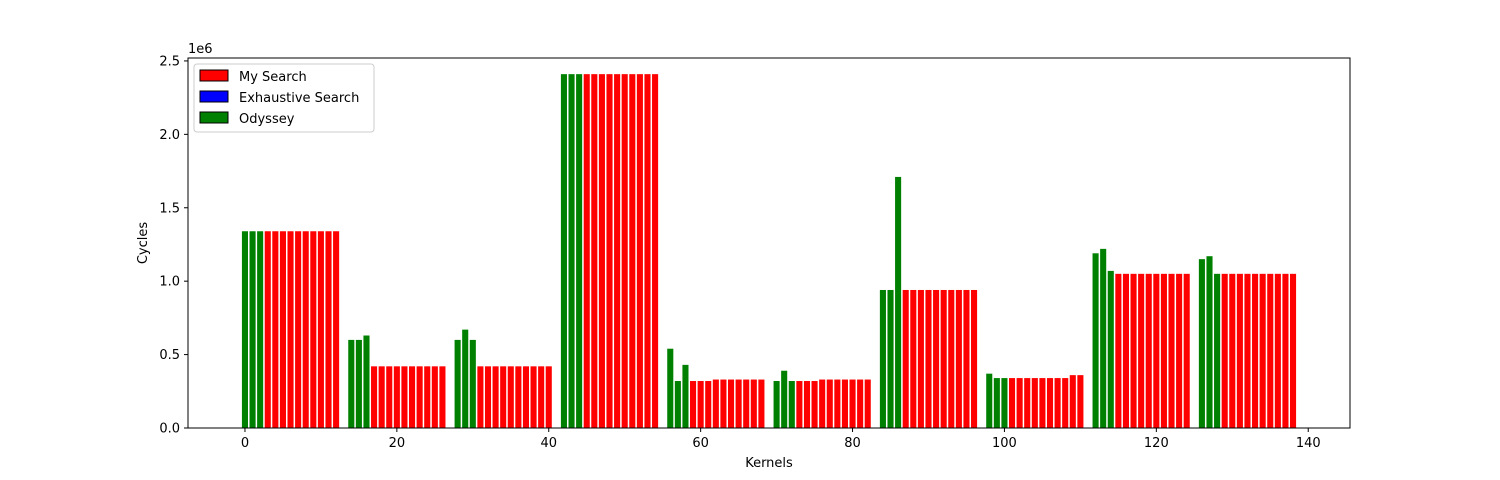 This screenshot has width=1500, height=480. Describe the element at coordinates (267, 119) in the screenshot. I see `legend-label: Odyssey` at that location.